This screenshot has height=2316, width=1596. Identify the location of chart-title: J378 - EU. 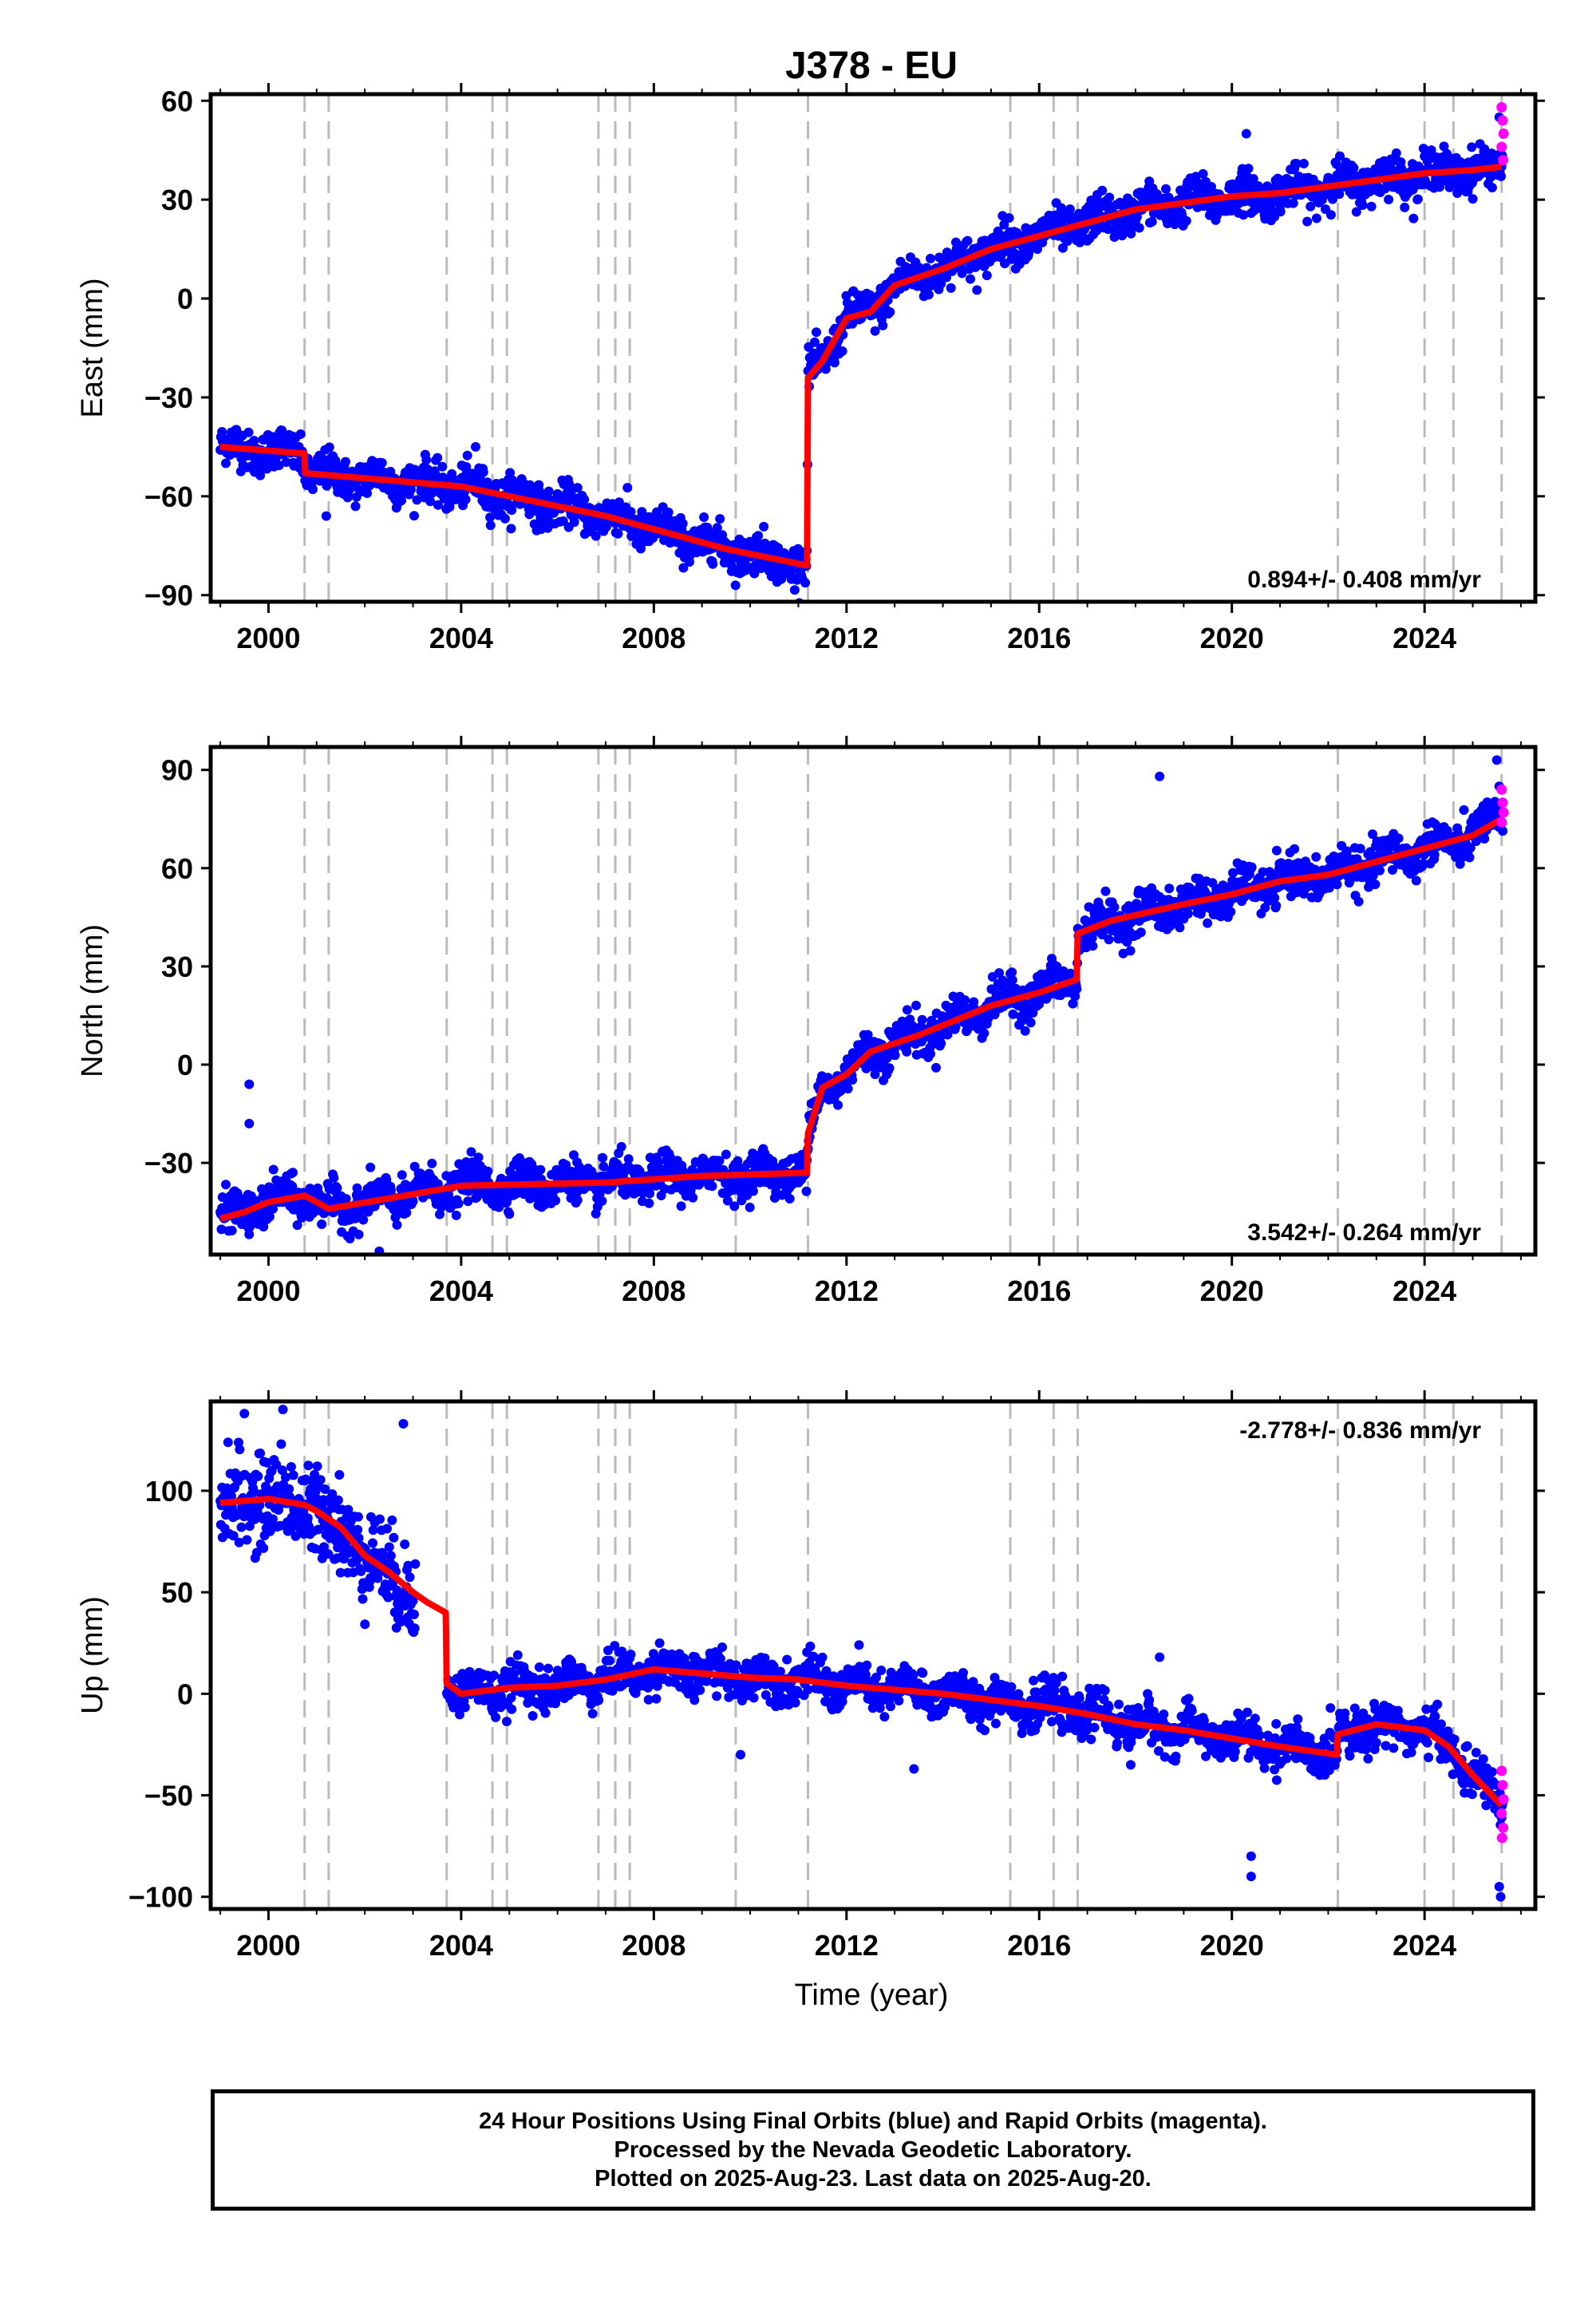
(871, 66).